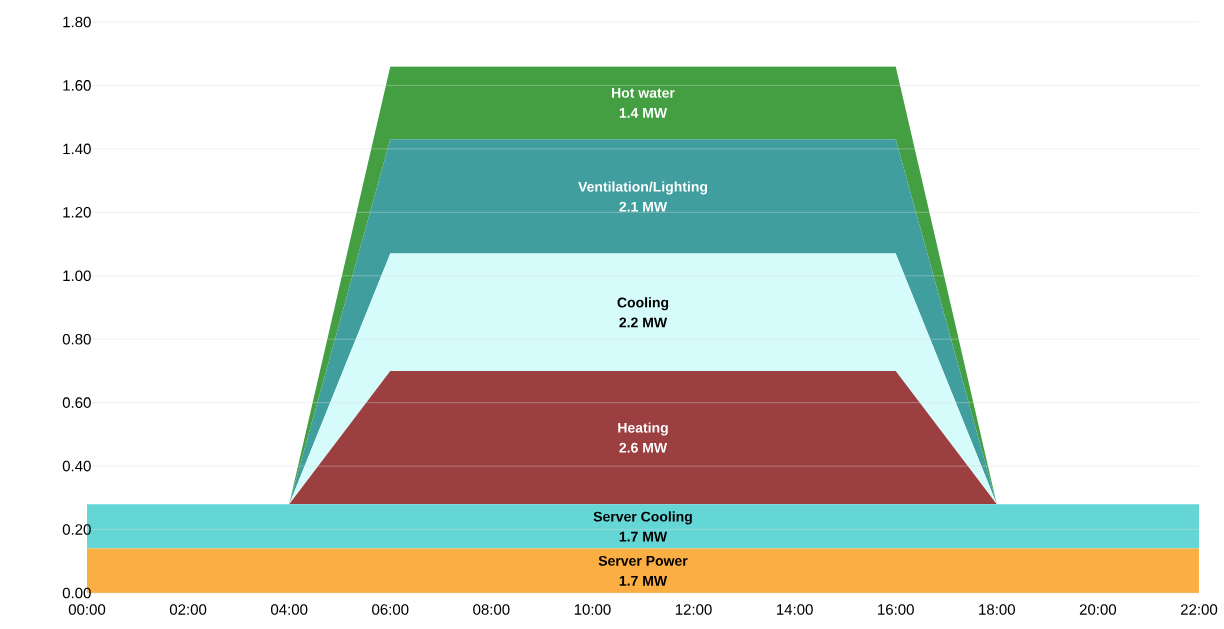 This screenshot has height=629, width=1224. Describe the element at coordinates (643, 113) in the screenshot. I see `annotation: 1.4 MW` at that location.